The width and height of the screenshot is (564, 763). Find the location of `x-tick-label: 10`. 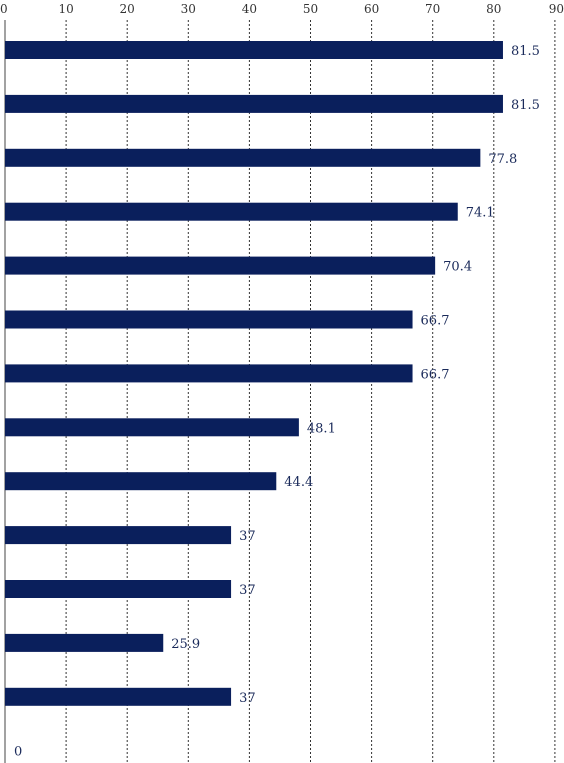

x-tick-label: 10 is located at coordinates (65, 9).